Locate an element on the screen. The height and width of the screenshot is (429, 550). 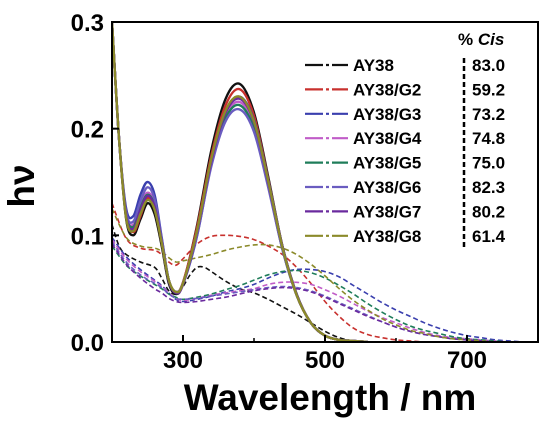
x-tick-label: 300 is located at coordinates (183, 360).